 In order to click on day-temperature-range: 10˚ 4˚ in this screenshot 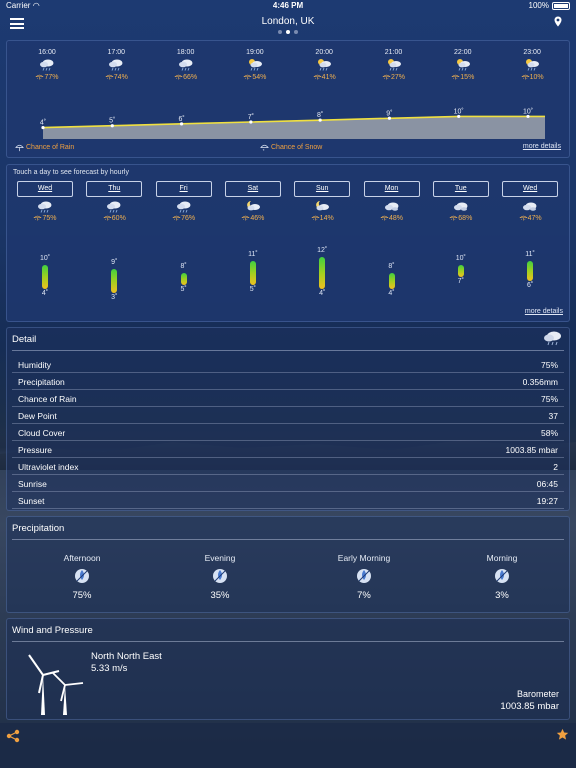, I will do `click(45, 276)`.